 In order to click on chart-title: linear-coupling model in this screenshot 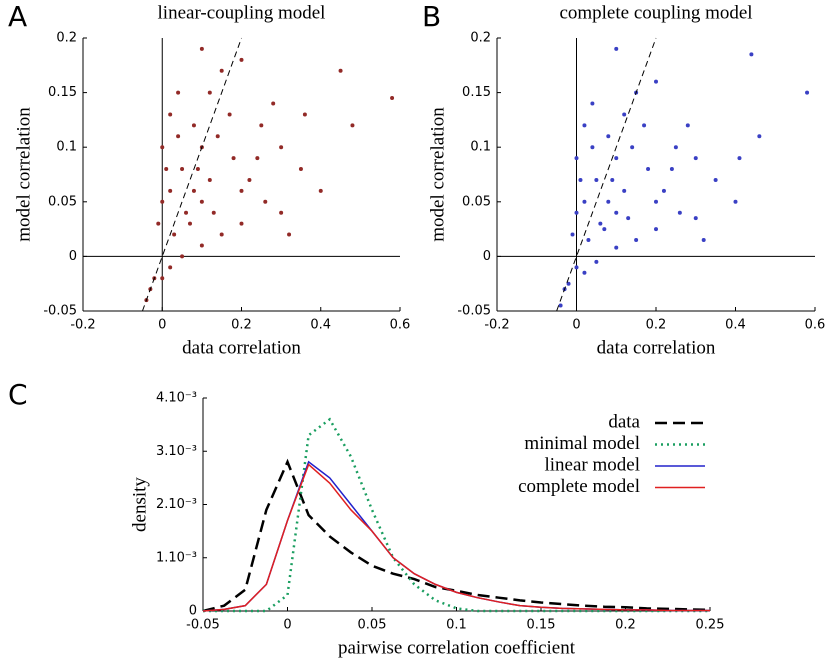, I will do `click(242, 12)`.